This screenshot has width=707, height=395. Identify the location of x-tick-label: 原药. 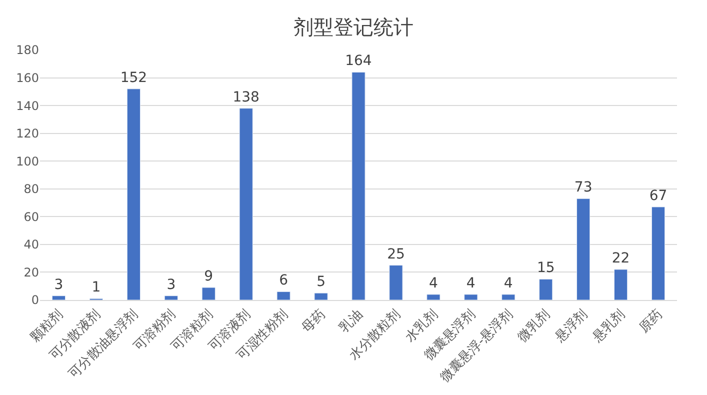
(651, 321).